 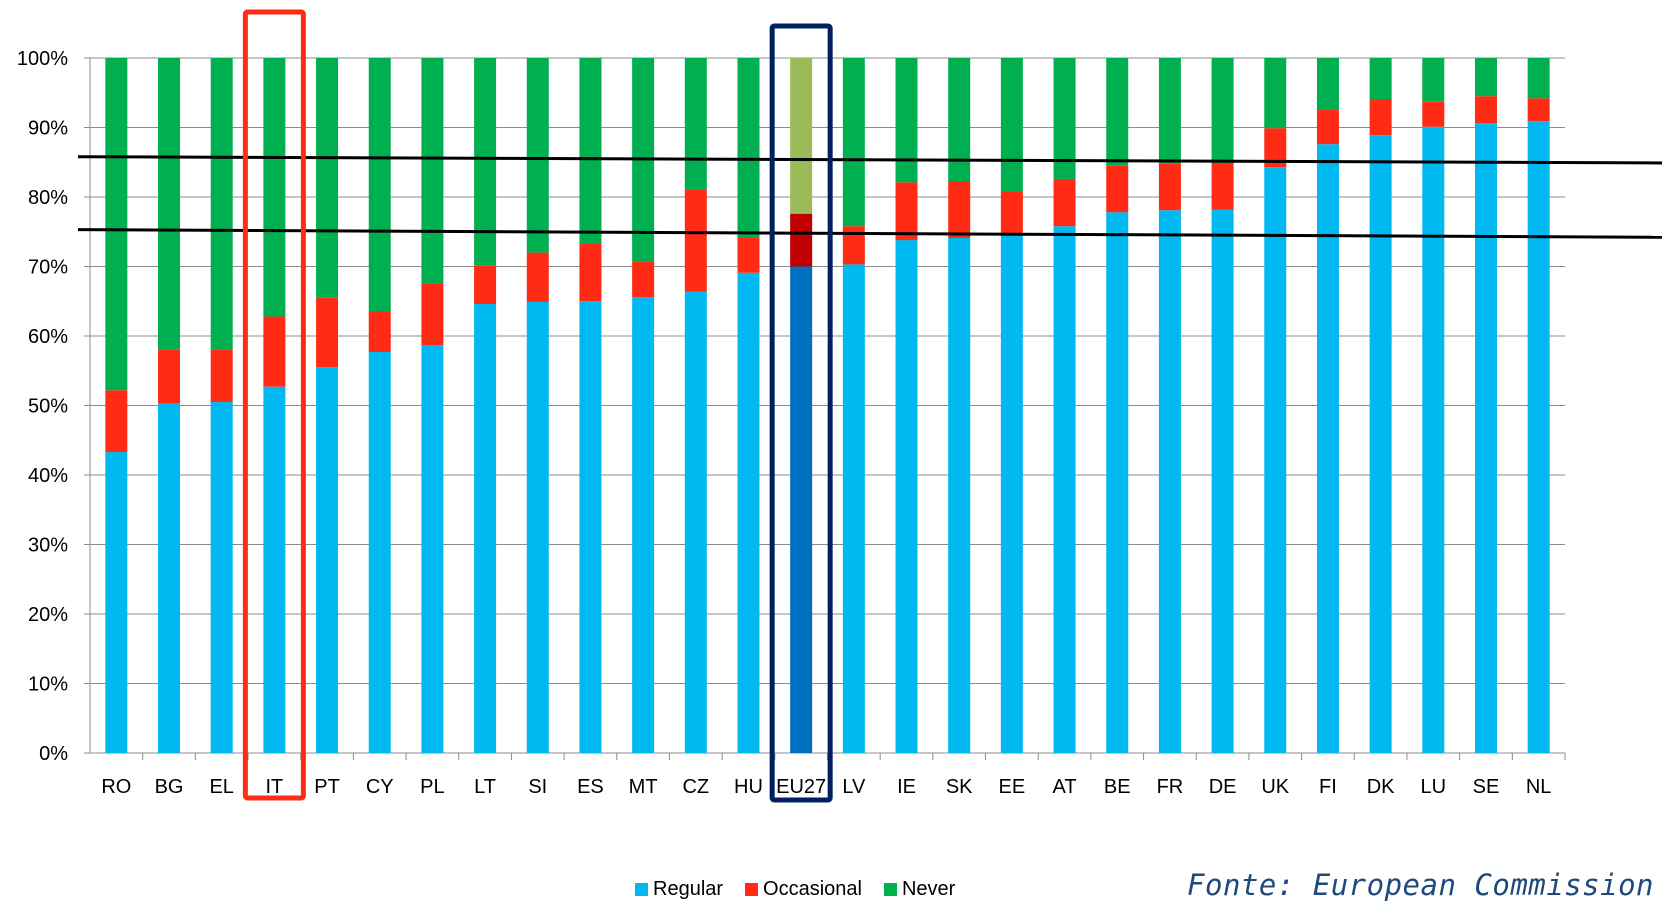 What do you see at coordinates (1538, 78) in the screenshot?
I see `bar-never-nl` at bounding box center [1538, 78].